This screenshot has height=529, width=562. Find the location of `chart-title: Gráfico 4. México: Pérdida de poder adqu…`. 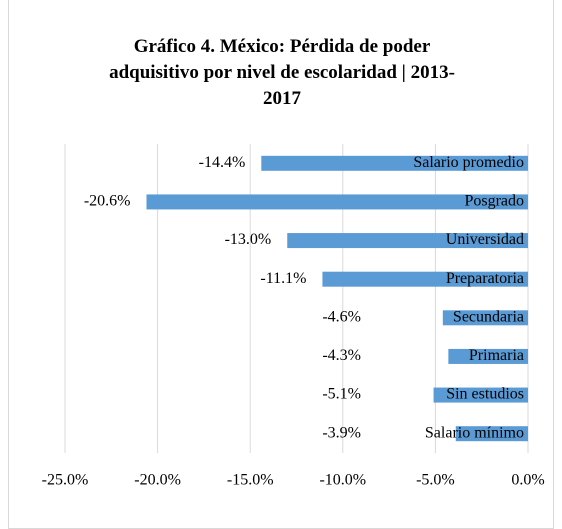

chart-title: Gráfico 4. México: Pérdida de poder adqu… is located at coordinates (282, 72).